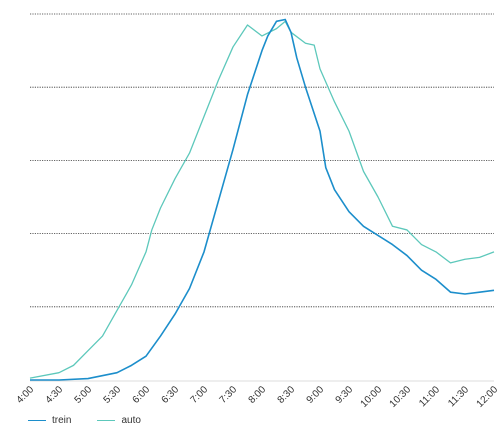 The height and width of the screenshot is (437, 498). Describe the element at coordinates (142, 395) in the screenshot. I see `x-tick-label: 6:00` at that location.